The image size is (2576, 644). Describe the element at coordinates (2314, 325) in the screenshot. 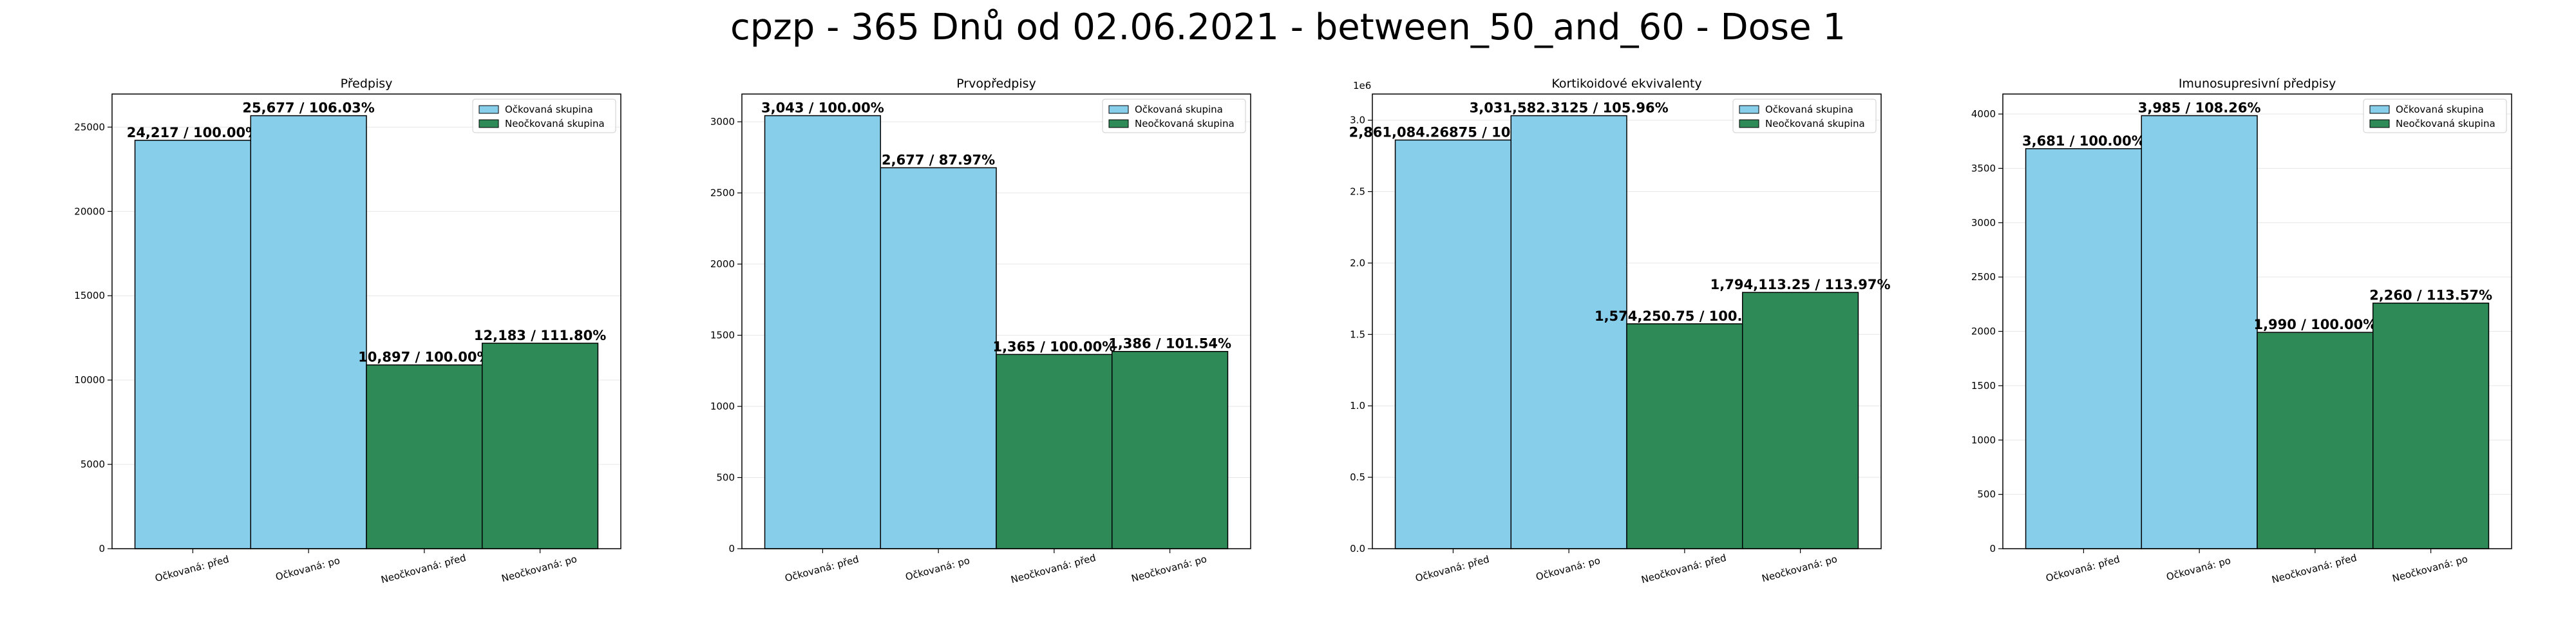

I see `bar-data-label: 1,990 / 100.00%` at that location.